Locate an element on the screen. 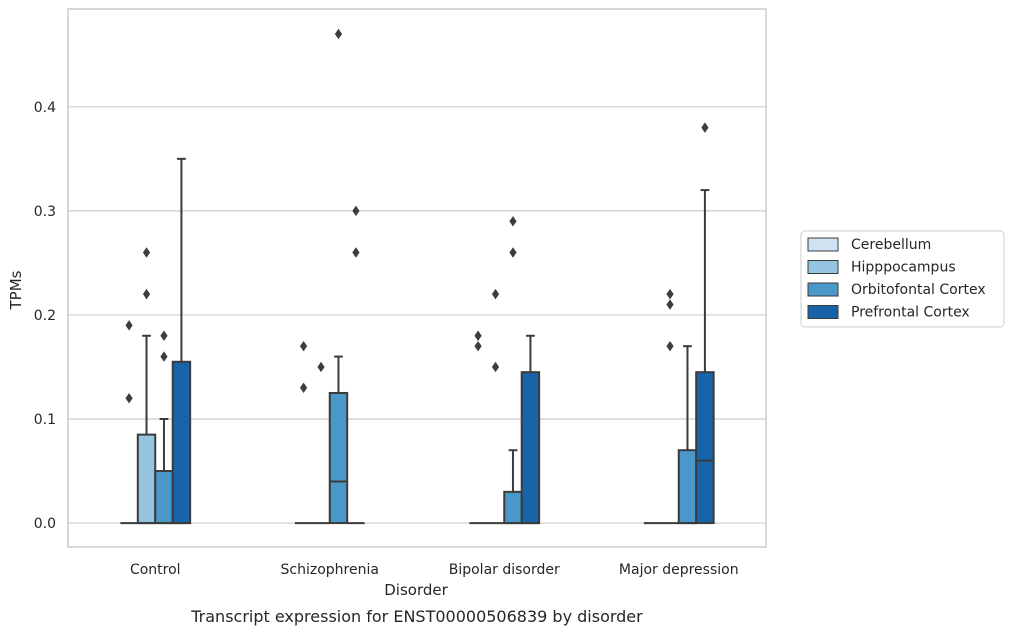 This screenshot has width=1014, height=634. x-tick-label: Control is located at coordinates (155, 570).